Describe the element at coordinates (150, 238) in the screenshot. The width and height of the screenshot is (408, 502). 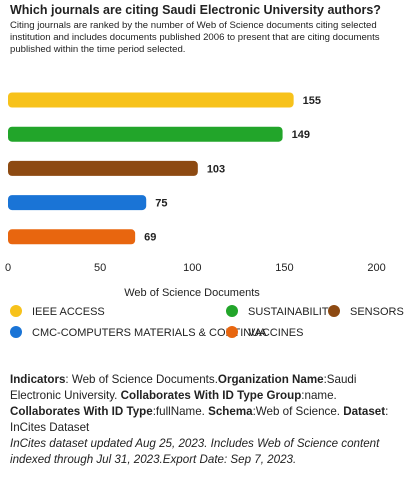
I see `data-label: 69` at that location.